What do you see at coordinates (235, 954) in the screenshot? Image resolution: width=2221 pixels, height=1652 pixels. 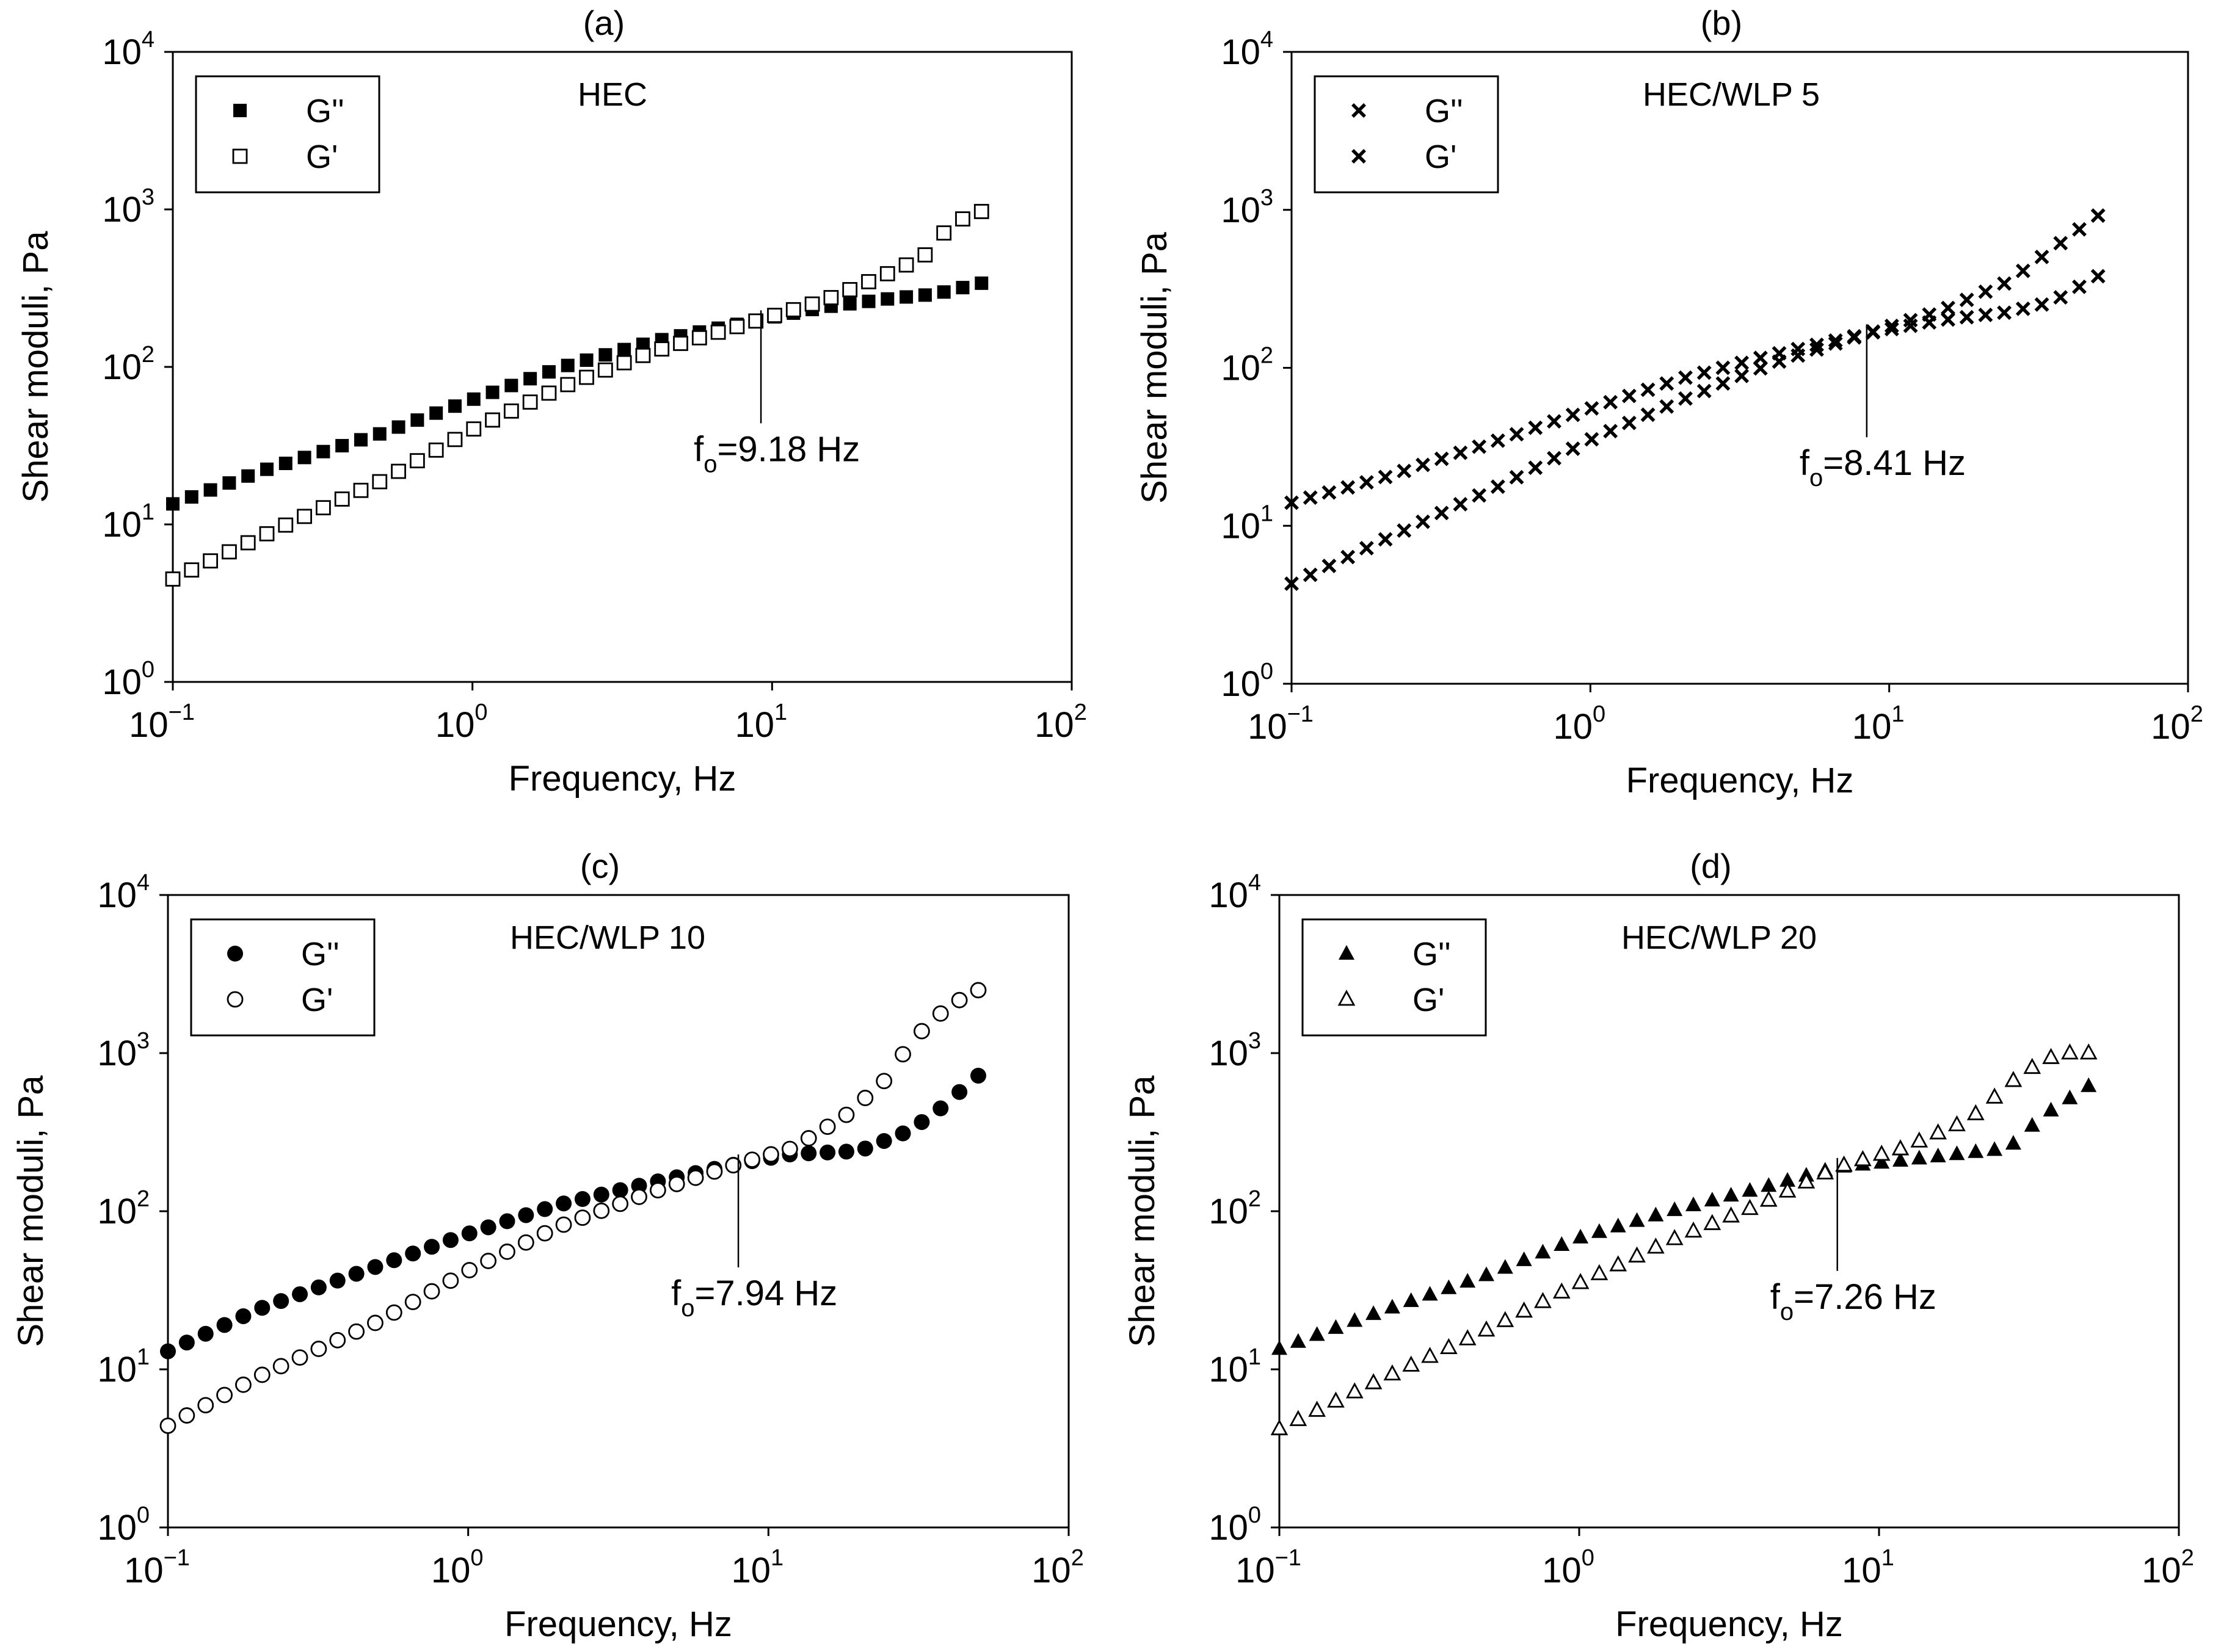 I see `legend-marker` at bounding box center [235, 954].